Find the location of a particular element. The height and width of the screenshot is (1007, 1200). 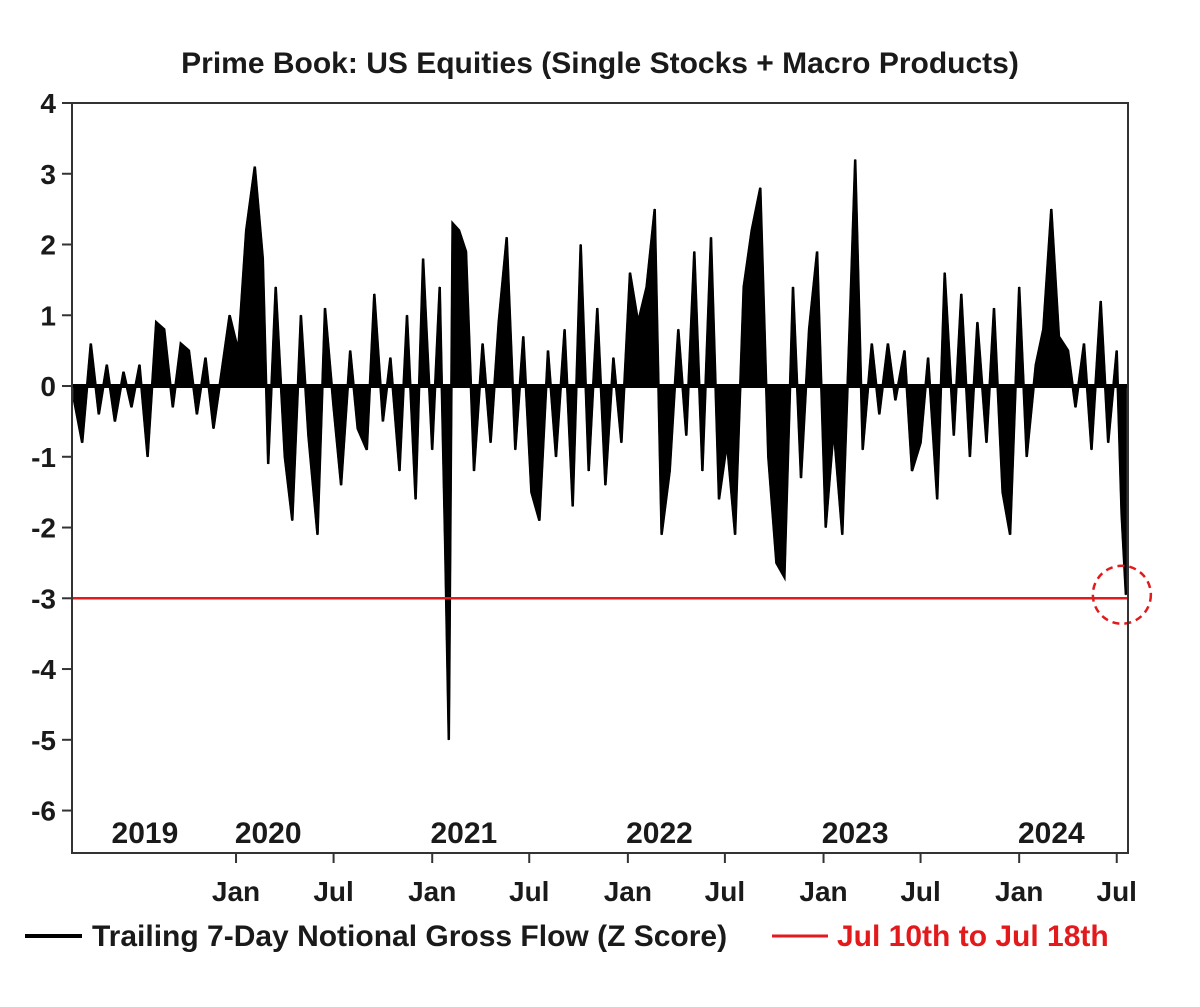

y-tick-label: -1 is located at coordinates (43, 457).